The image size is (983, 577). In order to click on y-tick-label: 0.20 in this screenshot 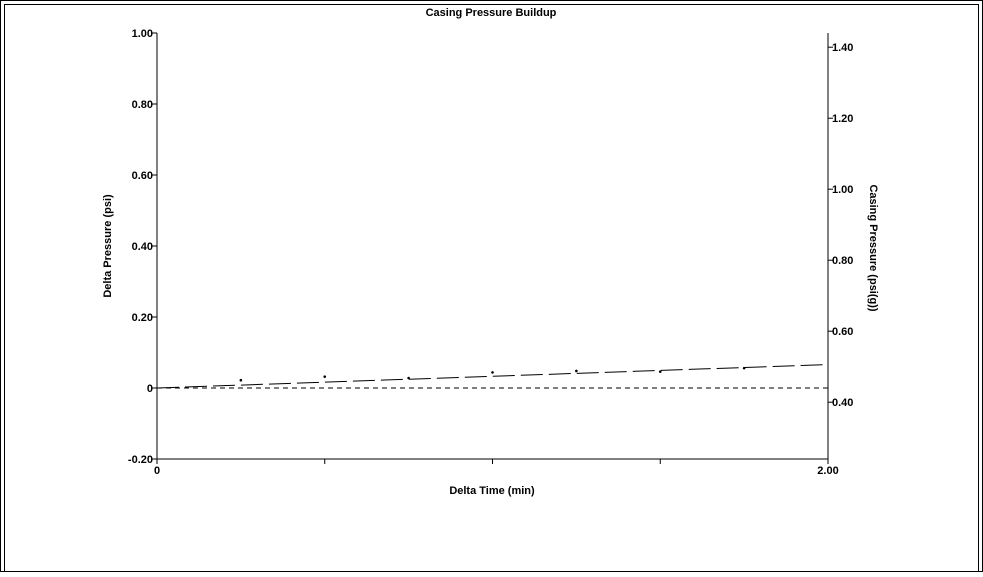, I will do `click(142, 318)`.